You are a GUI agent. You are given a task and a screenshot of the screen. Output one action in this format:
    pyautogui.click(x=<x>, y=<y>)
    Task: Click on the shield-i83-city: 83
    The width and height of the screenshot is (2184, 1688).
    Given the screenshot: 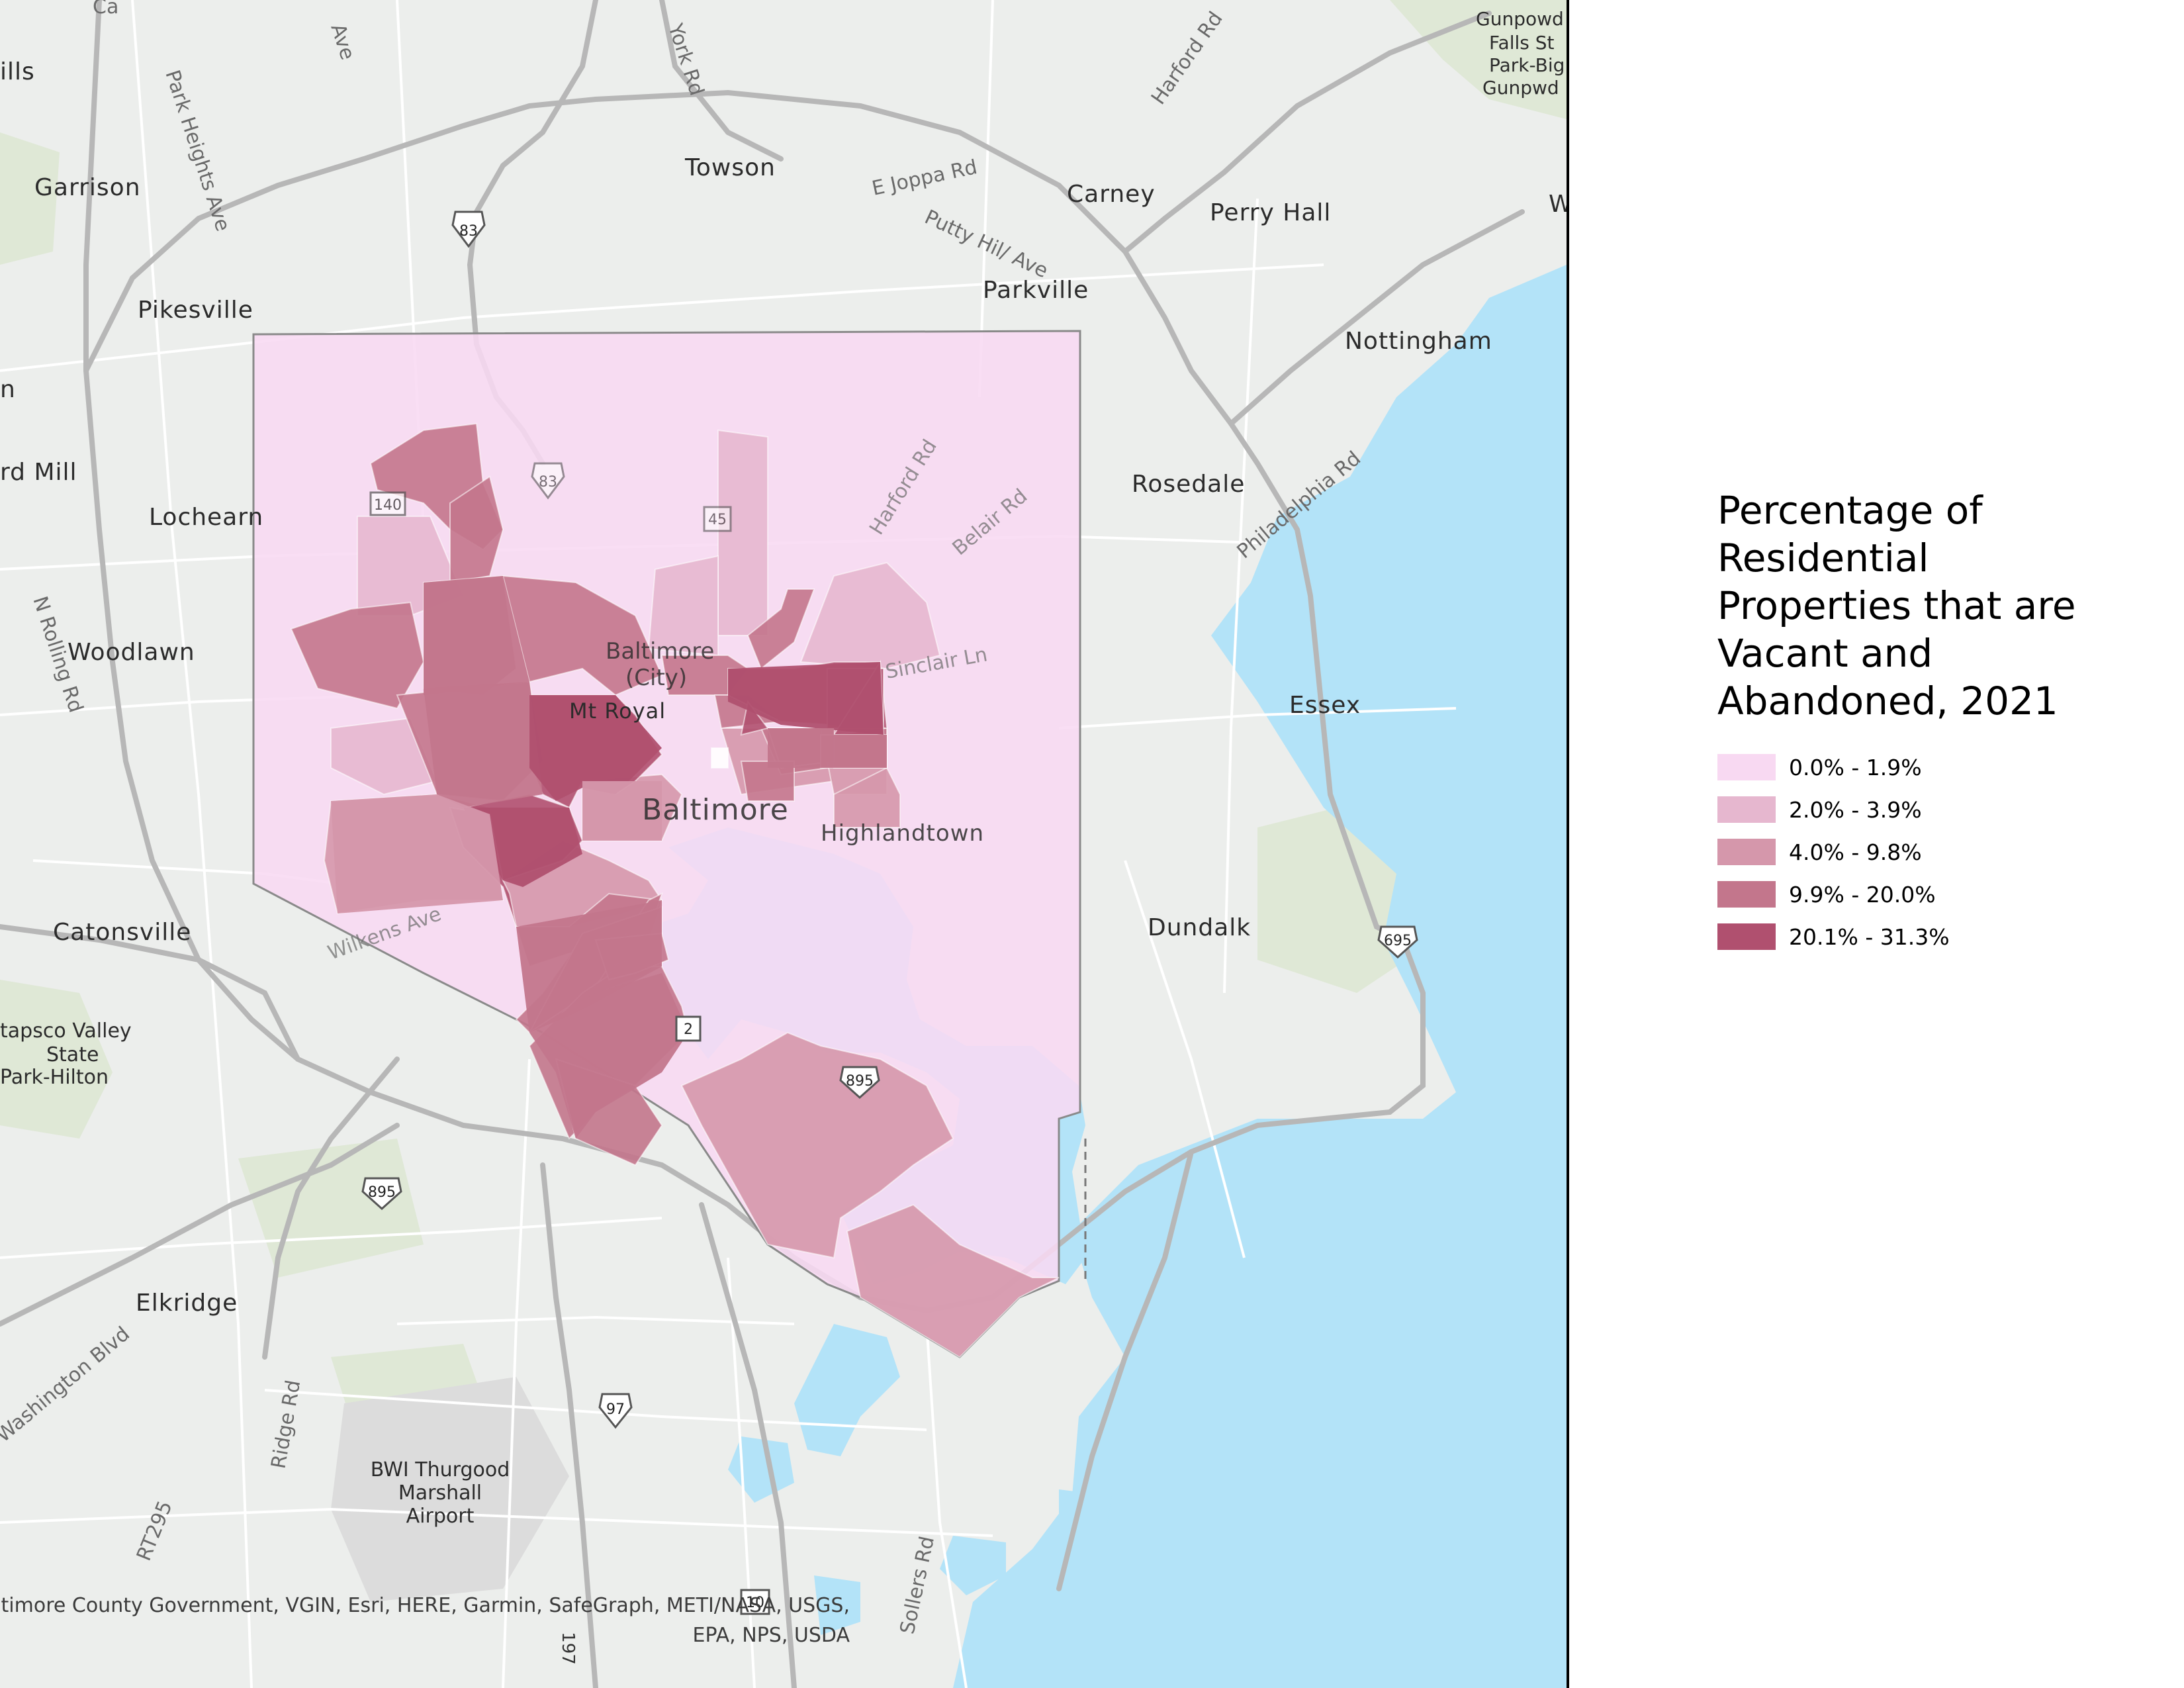 What is the action you would take?
    pyautogui.click(x=548, y=481)
    